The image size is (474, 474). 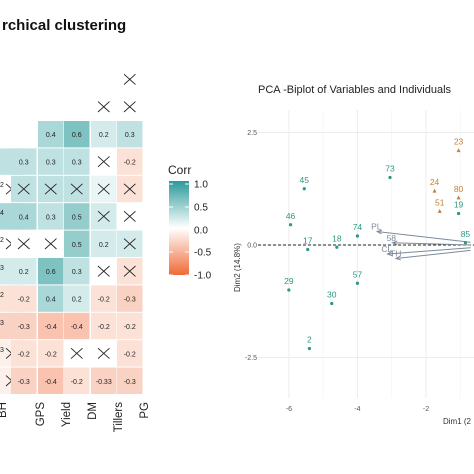 I want to click on individual-label: 2, so click(x=309, y=340).